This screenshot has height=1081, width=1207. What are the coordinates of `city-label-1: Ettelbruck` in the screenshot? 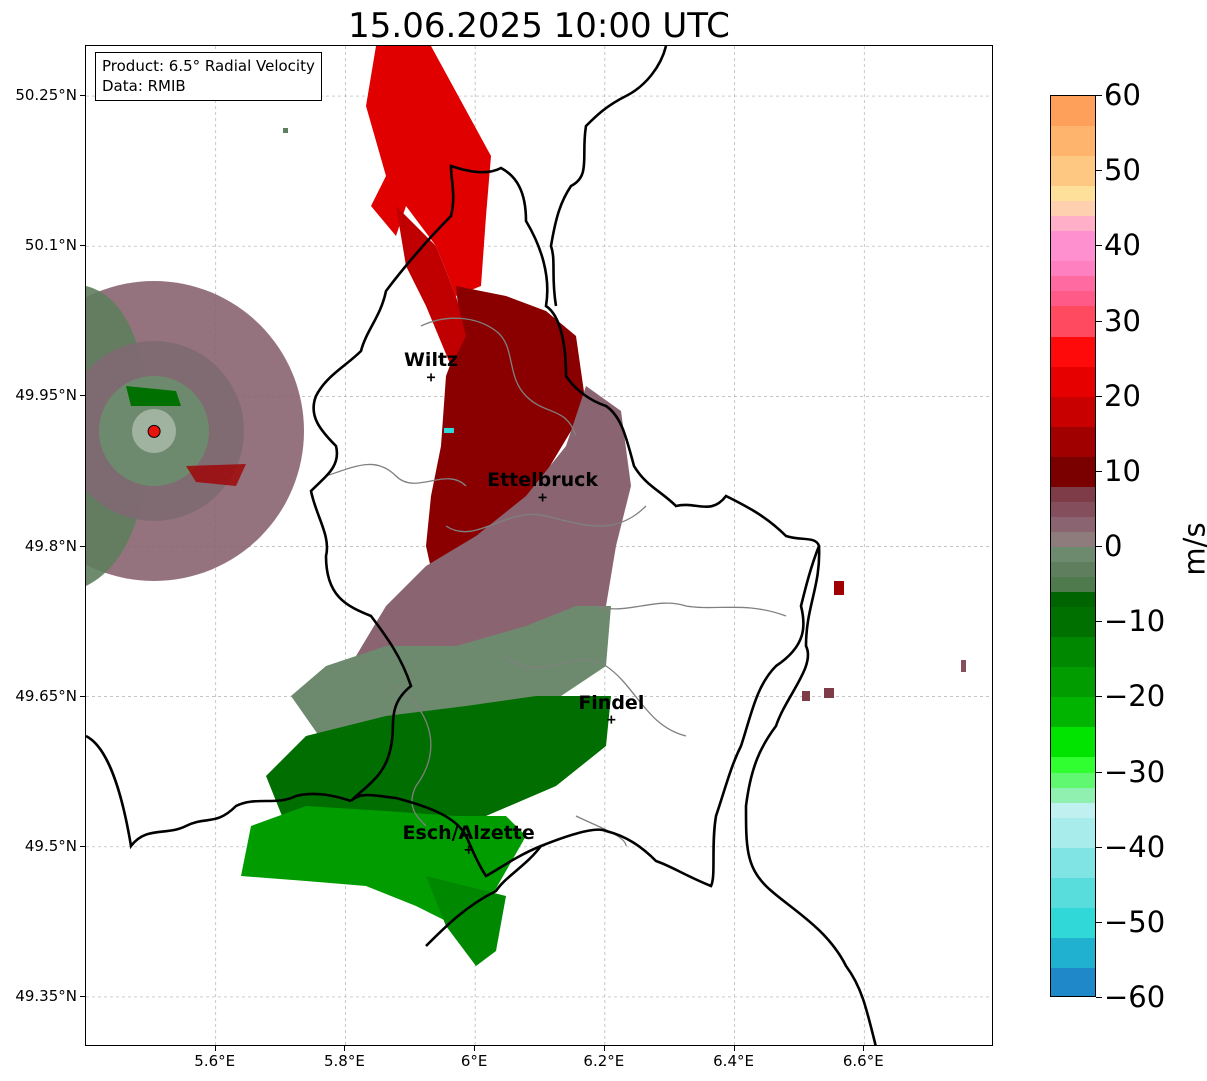 It's located at (543, 480).